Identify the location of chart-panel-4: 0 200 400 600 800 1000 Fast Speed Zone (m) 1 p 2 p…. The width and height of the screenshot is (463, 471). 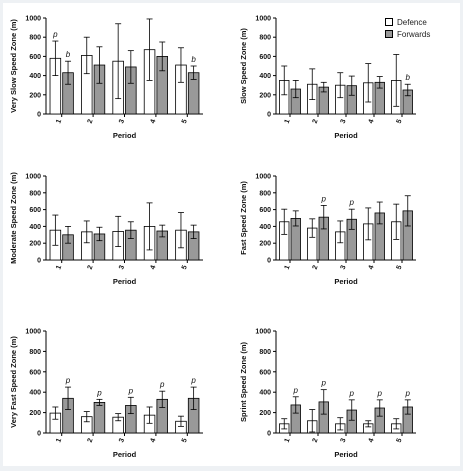
(327, 230).